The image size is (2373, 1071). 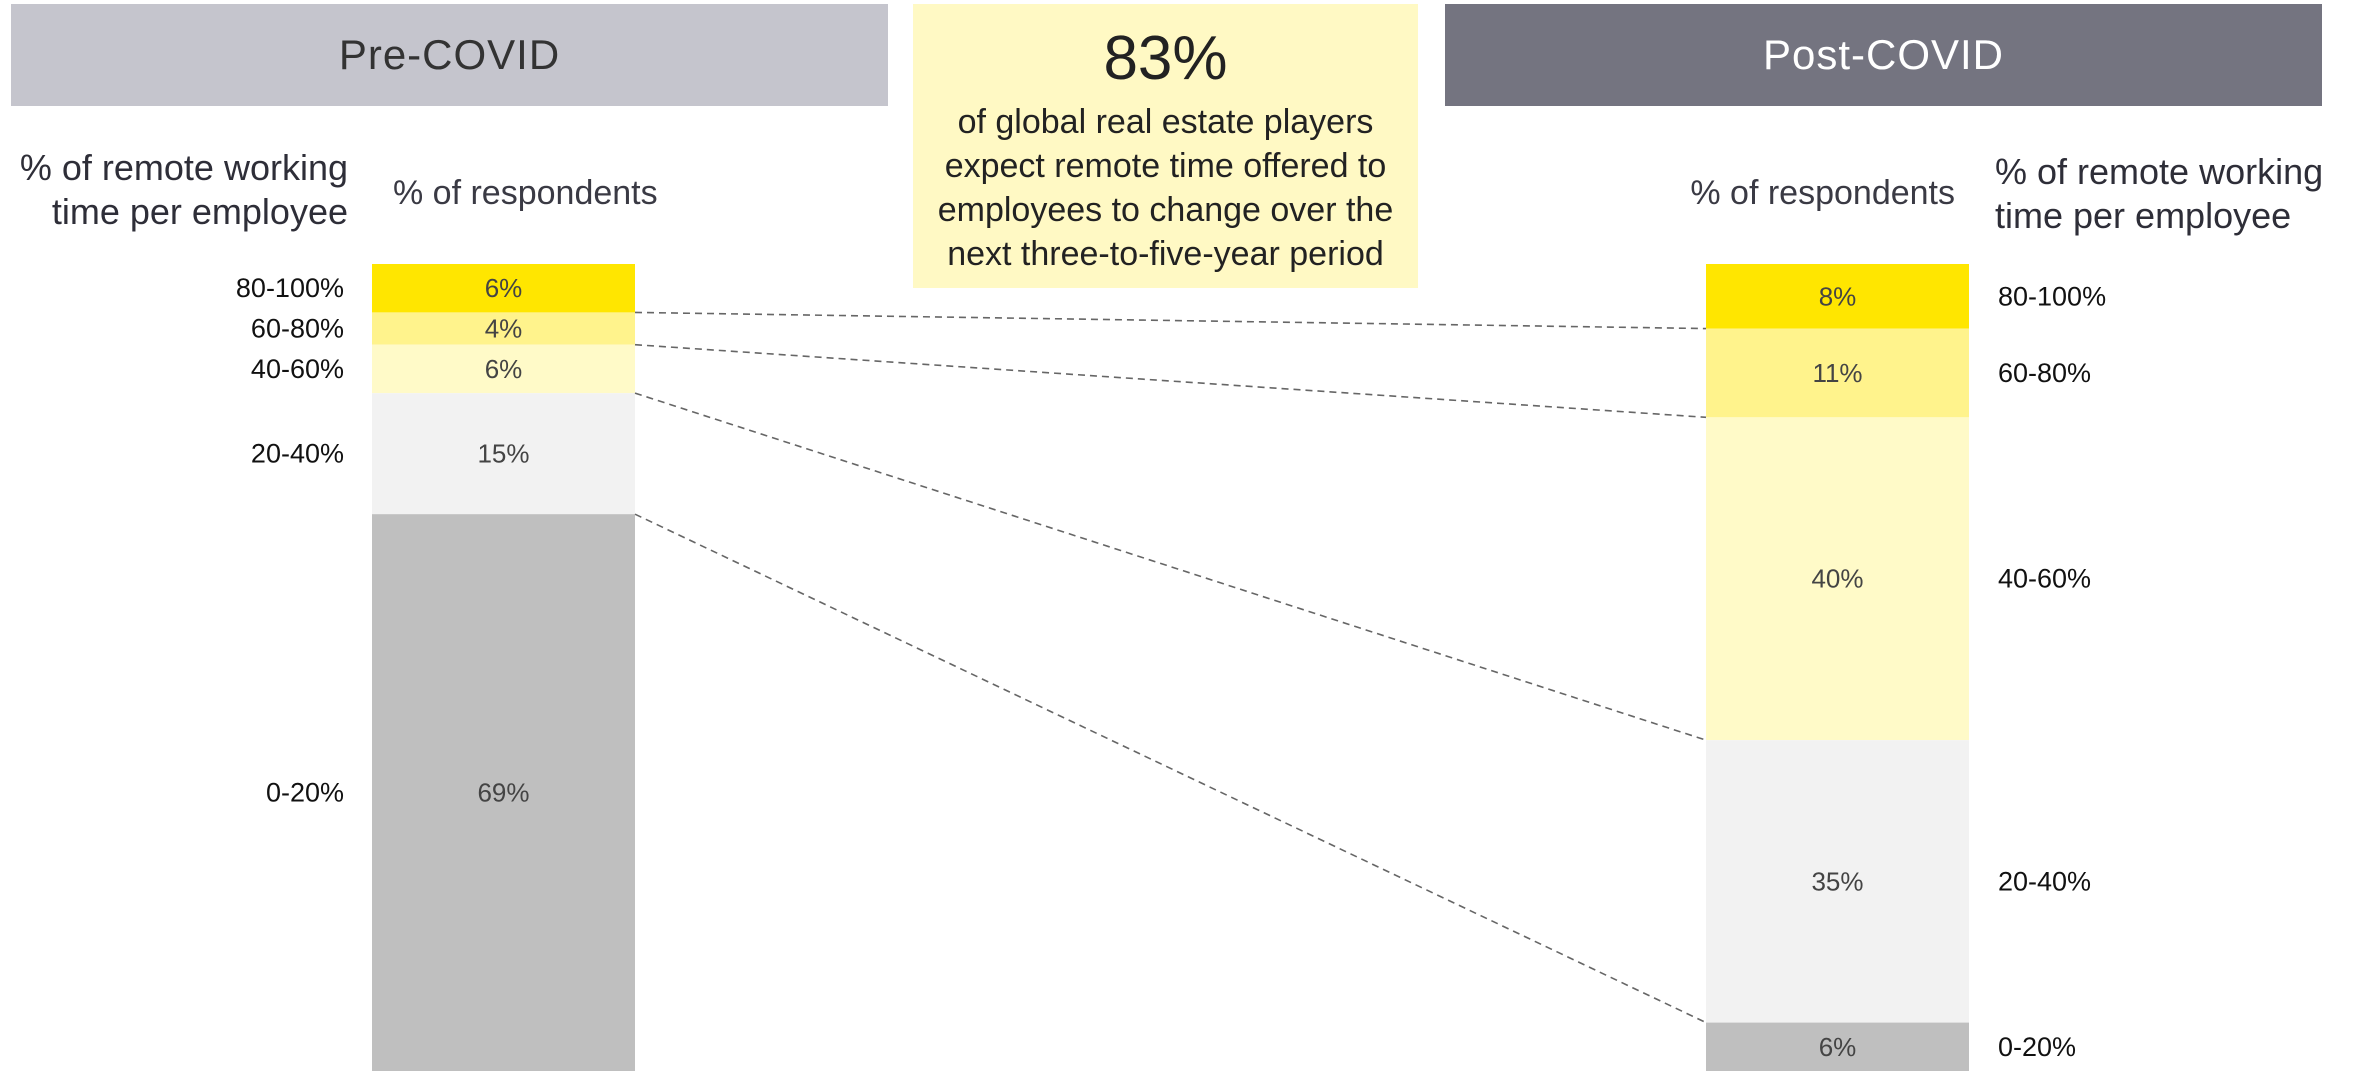 I want to click on segment-value-label: 35%, so click(x=1837, y=881).